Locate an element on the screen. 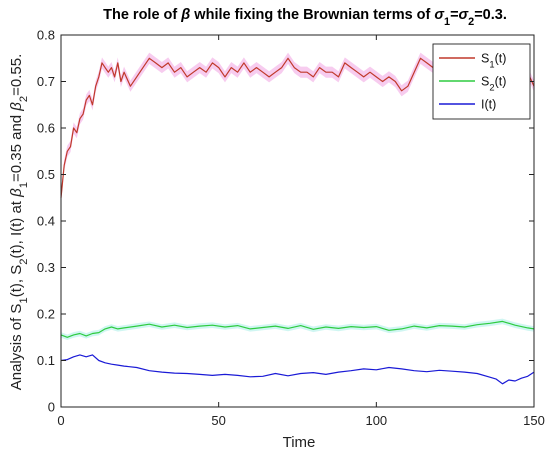 Image resolution: width=550 pixels, height=456 pixels. x-axis-title: Time is located at coordinates (299, 442).